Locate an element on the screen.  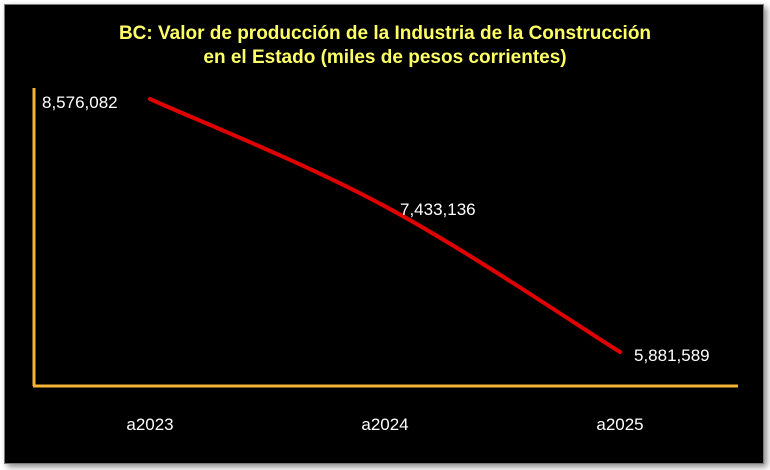
data-label-a2025: 5,881,589 is located at coordinates (672, 355).